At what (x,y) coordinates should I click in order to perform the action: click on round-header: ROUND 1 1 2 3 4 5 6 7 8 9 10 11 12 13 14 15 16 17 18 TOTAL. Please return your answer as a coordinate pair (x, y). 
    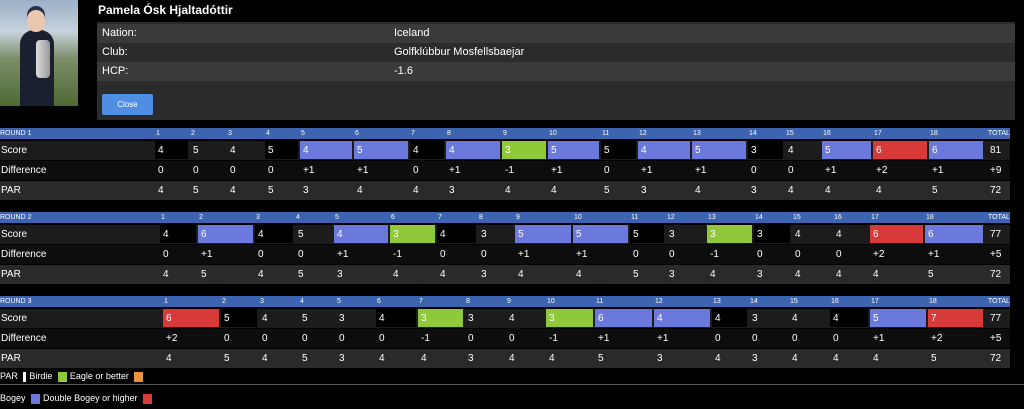
    Looking at the image, I should click on (505, 133).